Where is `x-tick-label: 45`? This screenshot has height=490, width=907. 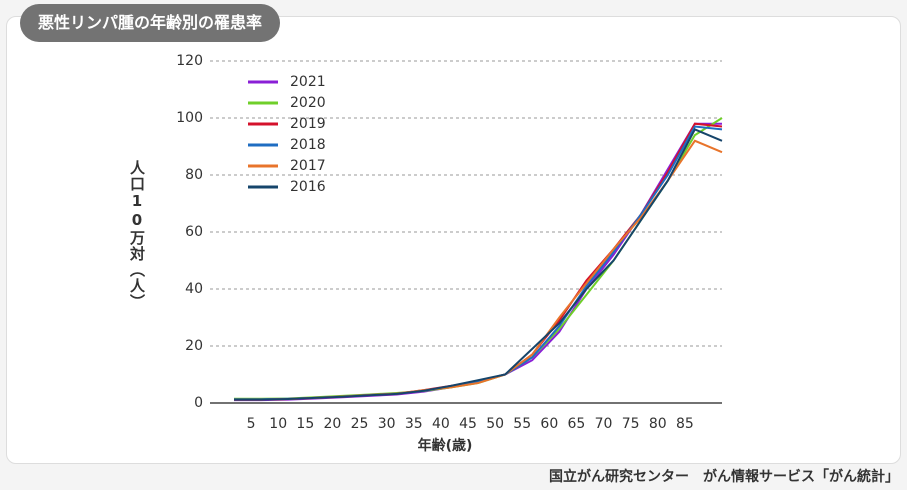 x-tick-label: 45 is located at coordinates (468, 424).